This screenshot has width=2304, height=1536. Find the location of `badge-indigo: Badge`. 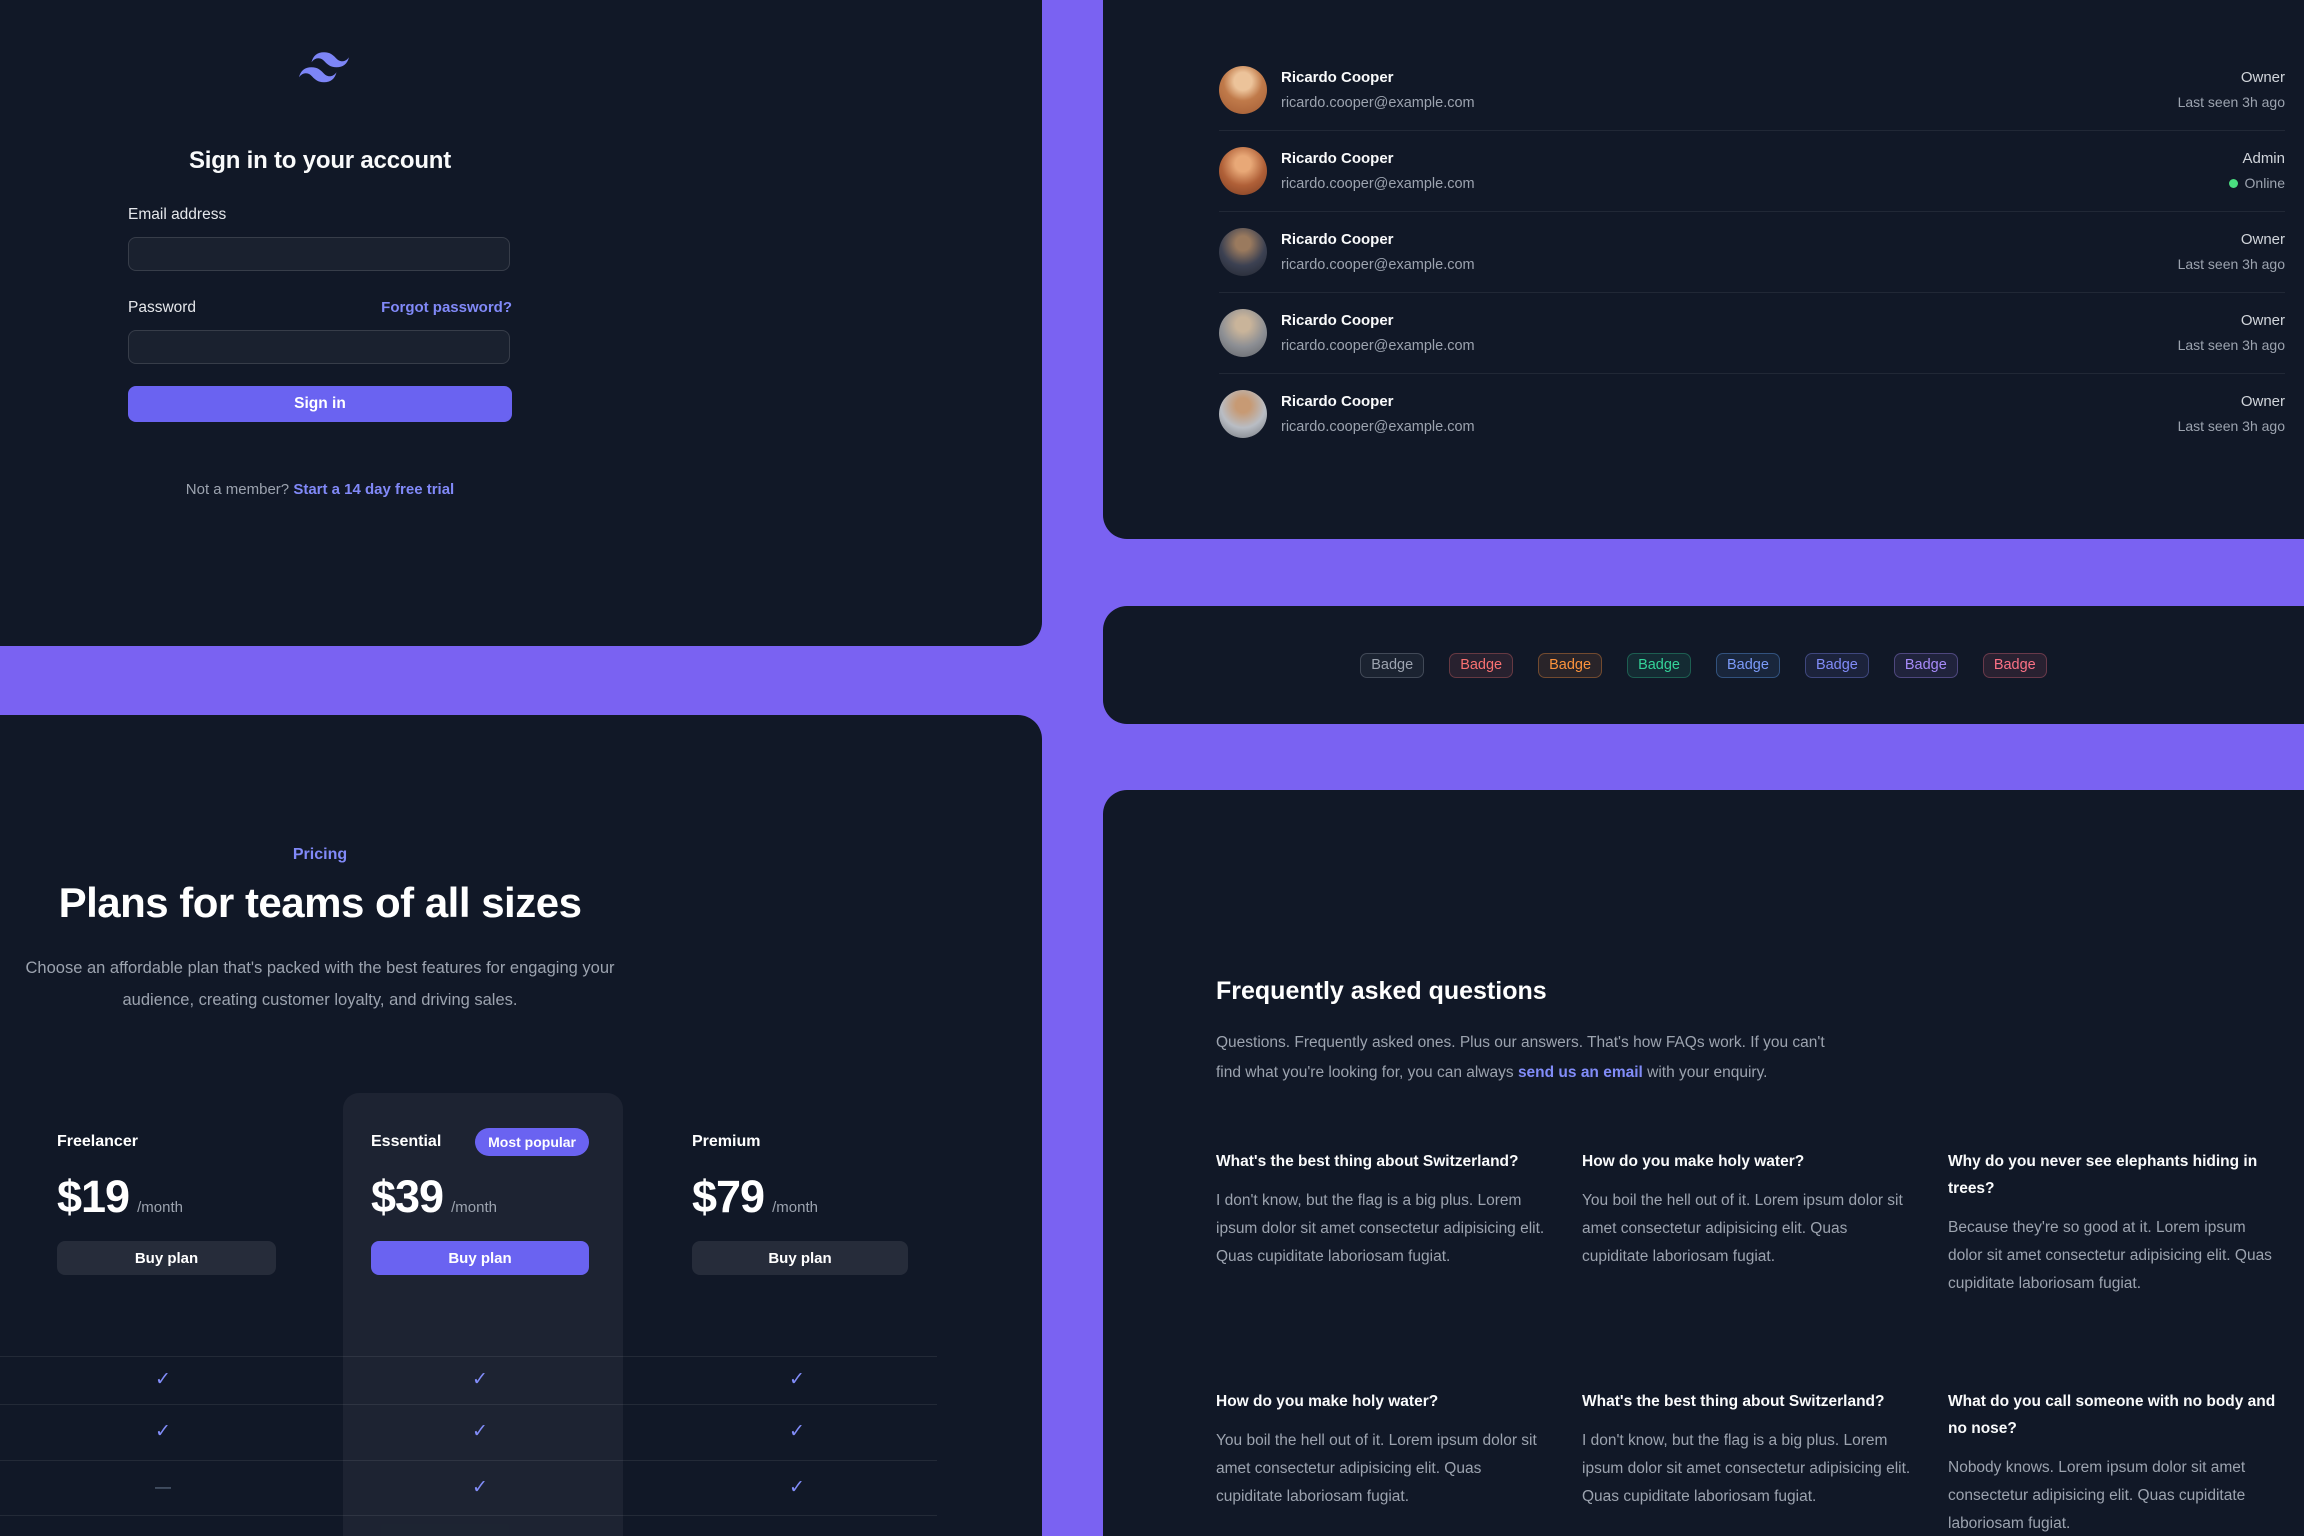

badge-indigo: Badge is located at coordinates (1836, 665).